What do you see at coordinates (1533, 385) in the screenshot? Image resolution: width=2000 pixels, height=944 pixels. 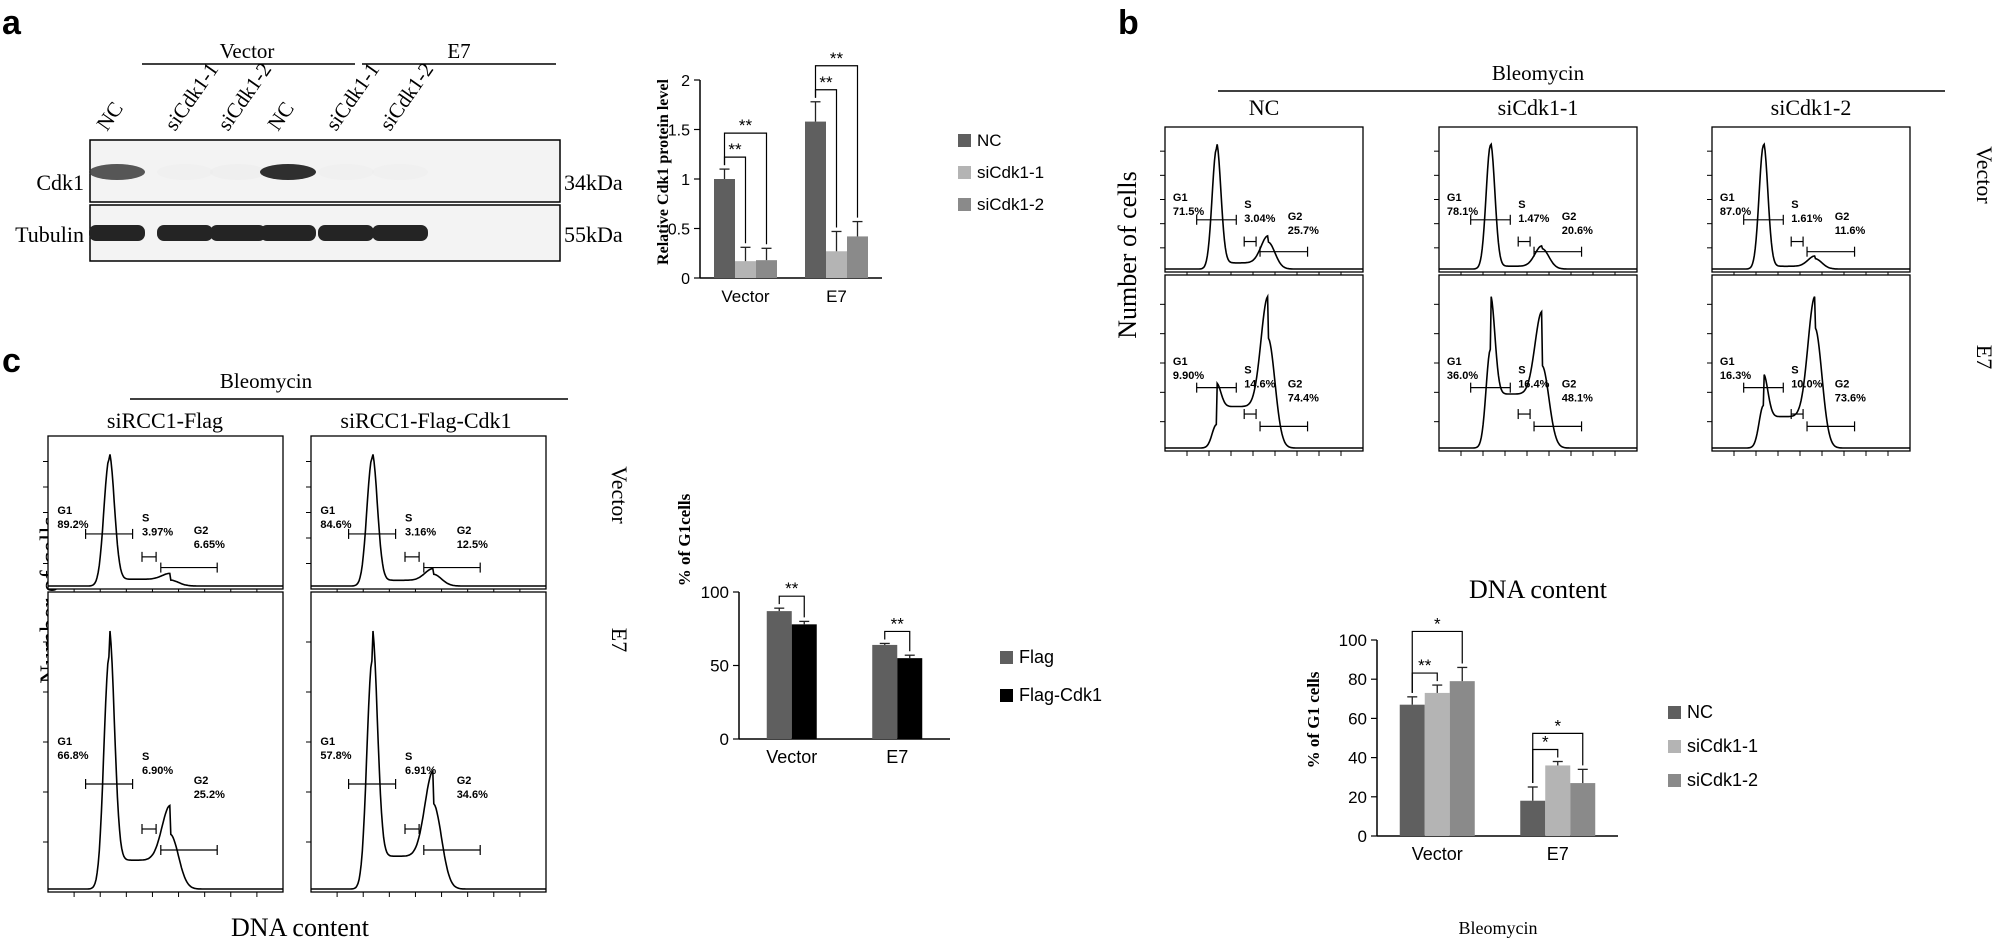 I see `gate-value-s: 16.4%` at bounding box center [1533, 385].